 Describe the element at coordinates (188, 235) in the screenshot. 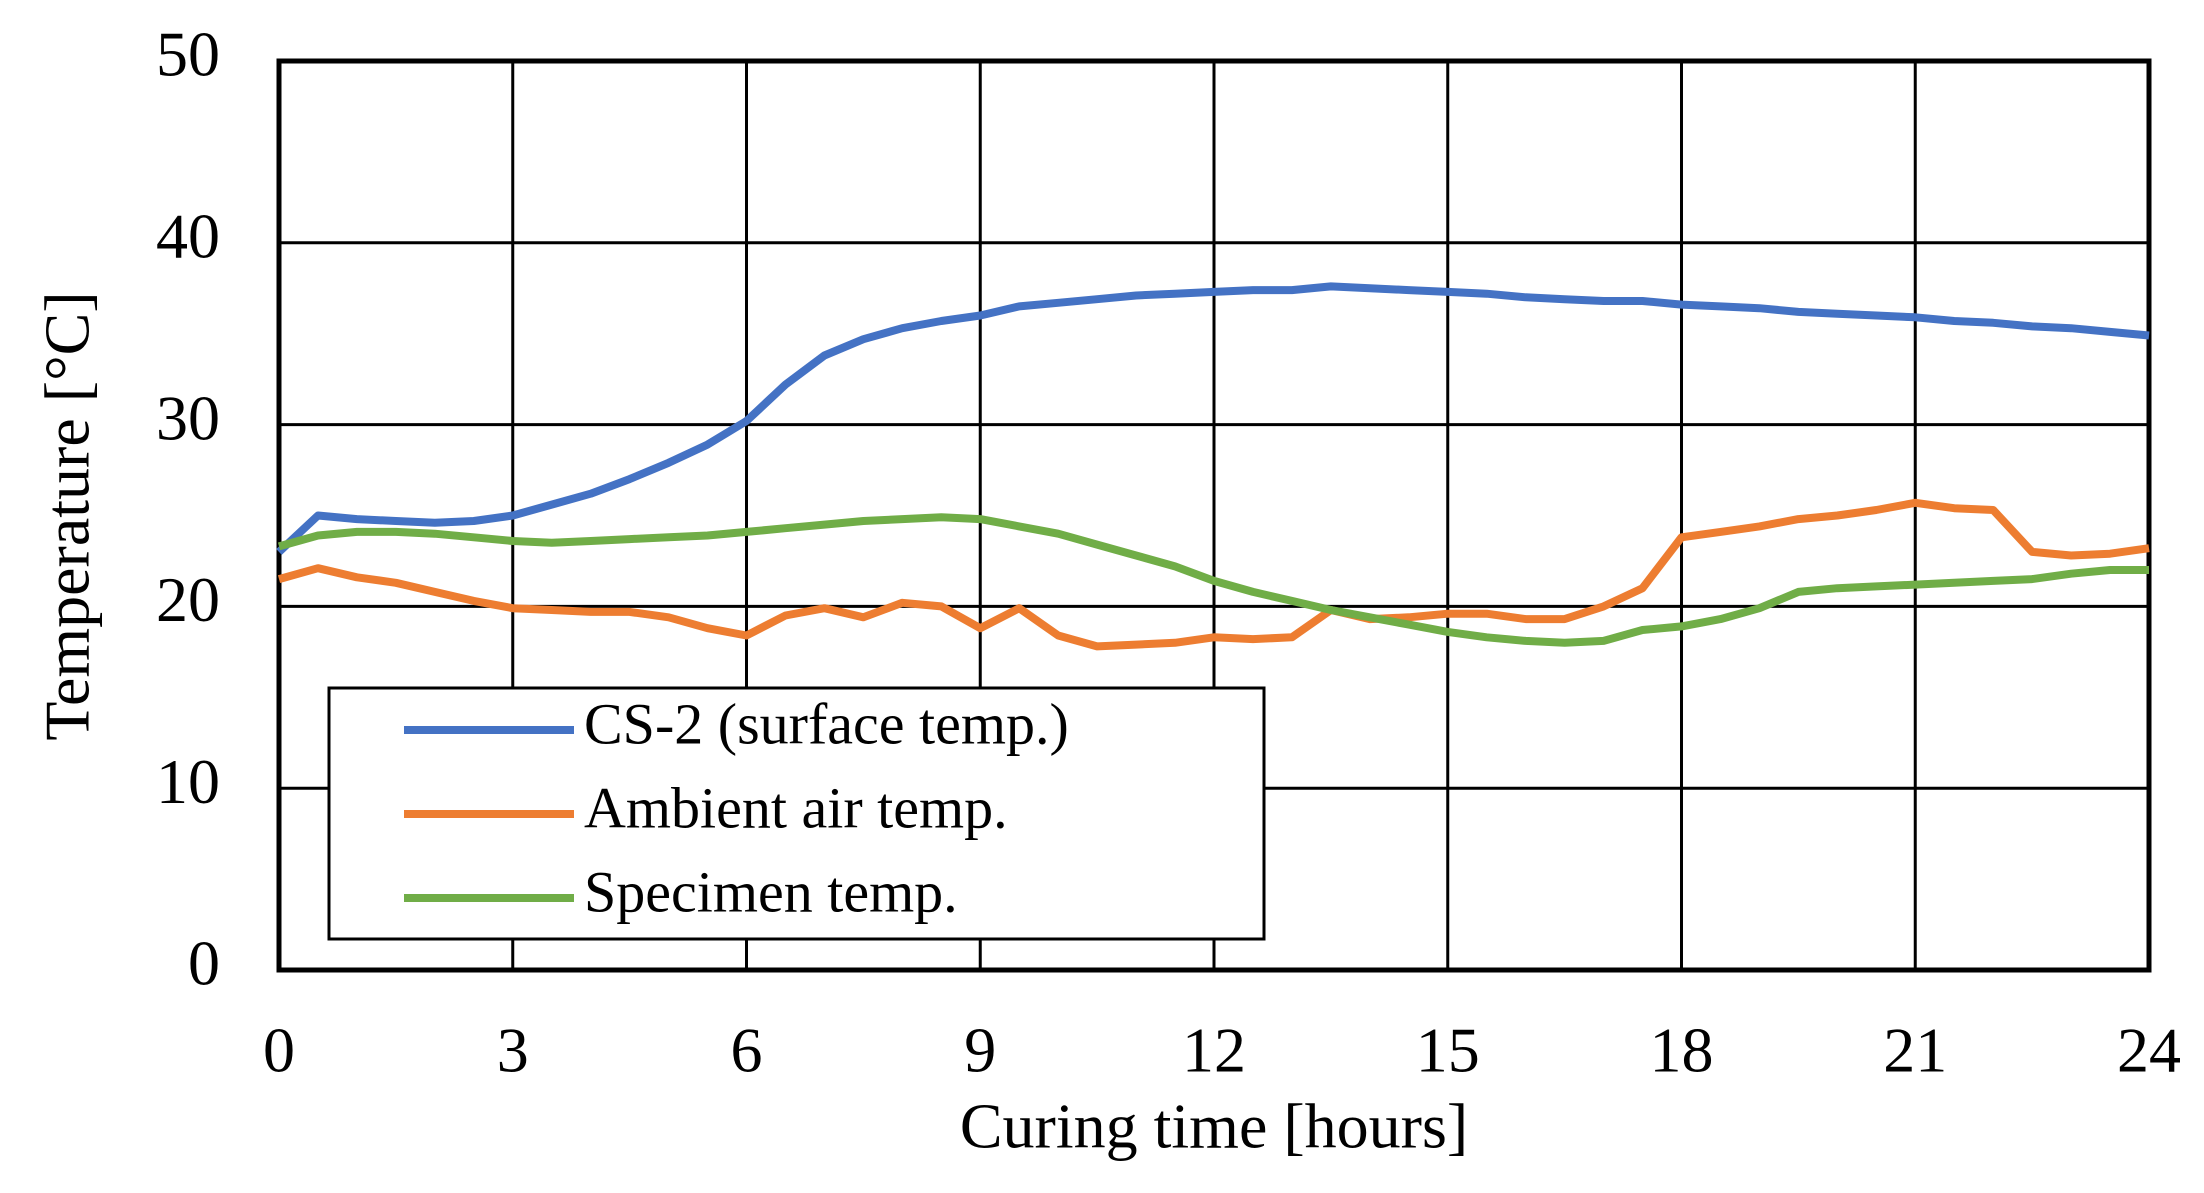

I see `y-tick-label: 40` at that location.